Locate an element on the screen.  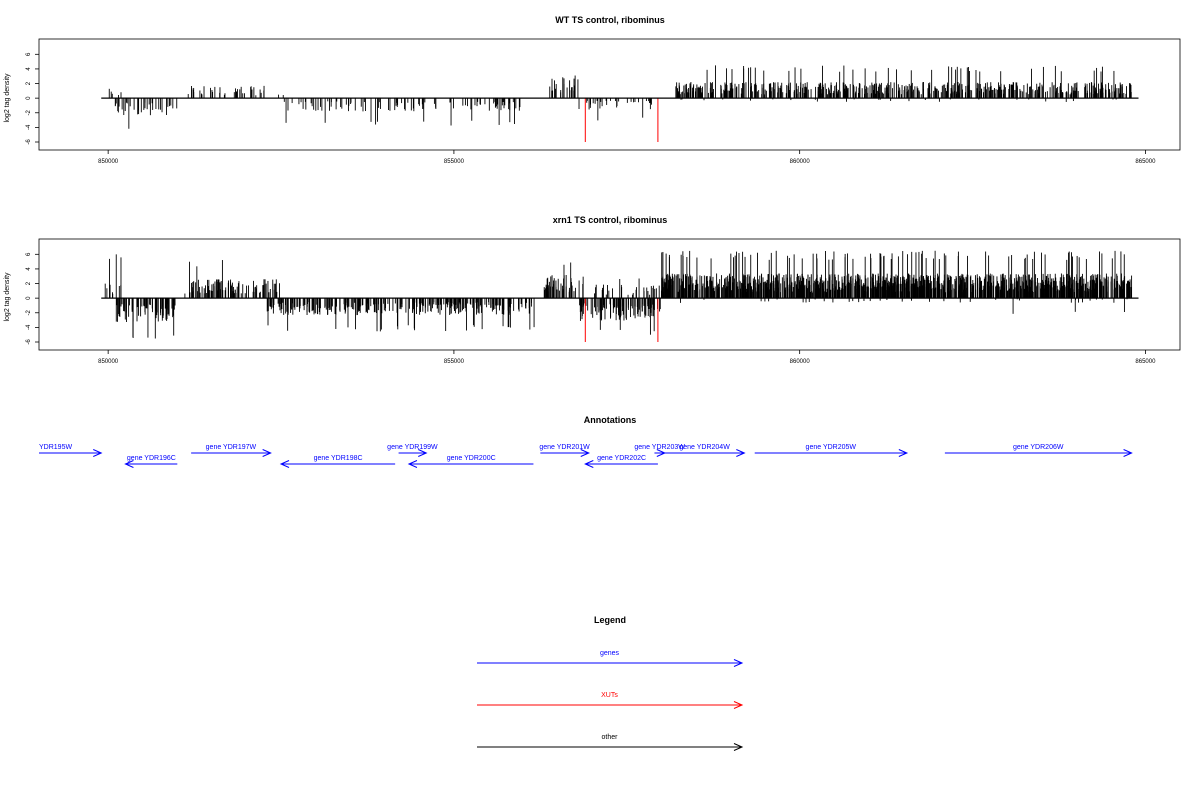
xrn1-track-title: xrn1 TS control, ribominus is located at coordinates (610, 220).